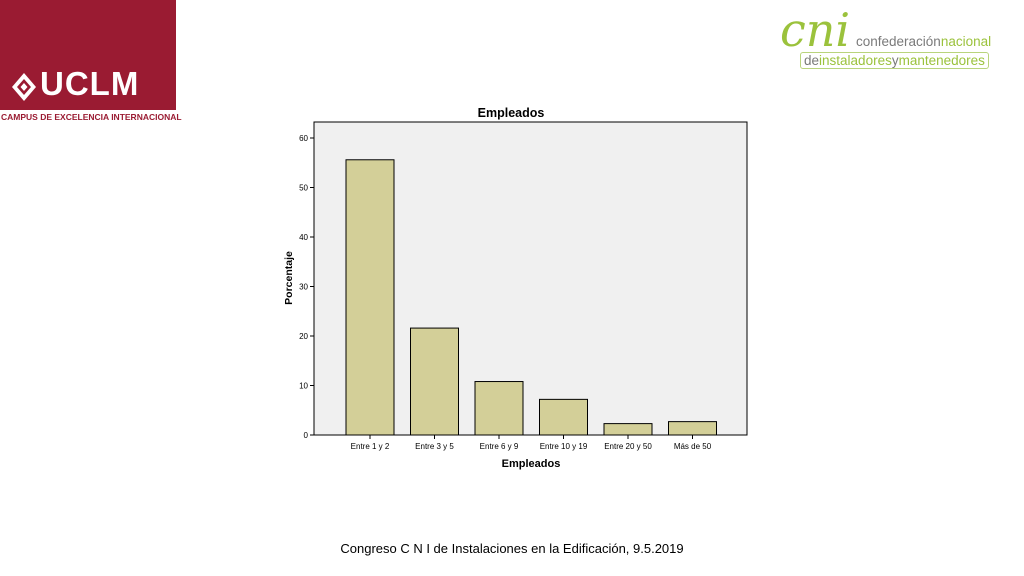 The height and width of the screenshot is (576, 1024). Describe the element at coordinates (434, 446) in the screenshot. I see `x-tick-label: Entre 3 y 5` at that location.